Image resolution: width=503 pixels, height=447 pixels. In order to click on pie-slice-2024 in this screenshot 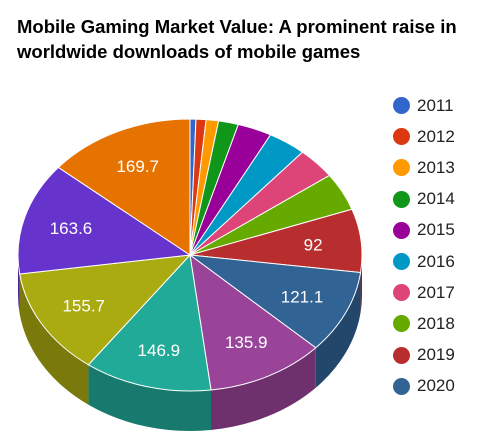, I will do `click(104, 220)`.